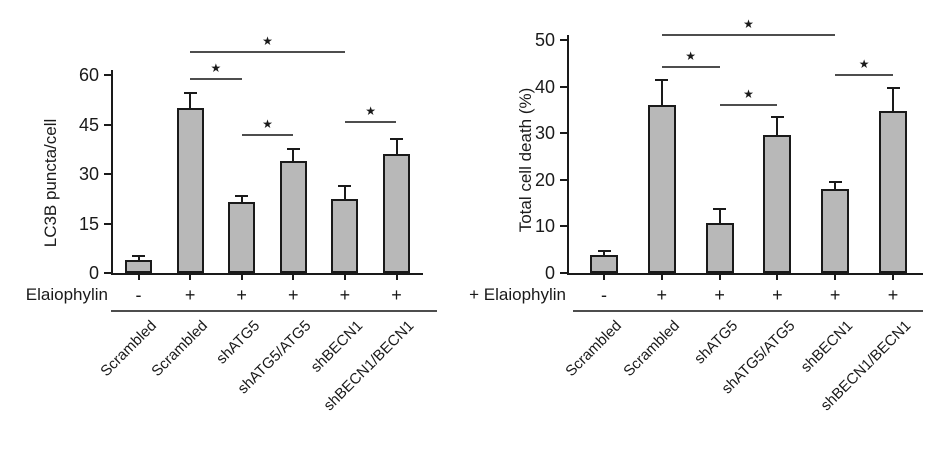 The image size is (940, 471). What do you see at coordinates (544, 86) in the screenshot?
I see `y-tick-label: 40` at bounding box center [544, 86].